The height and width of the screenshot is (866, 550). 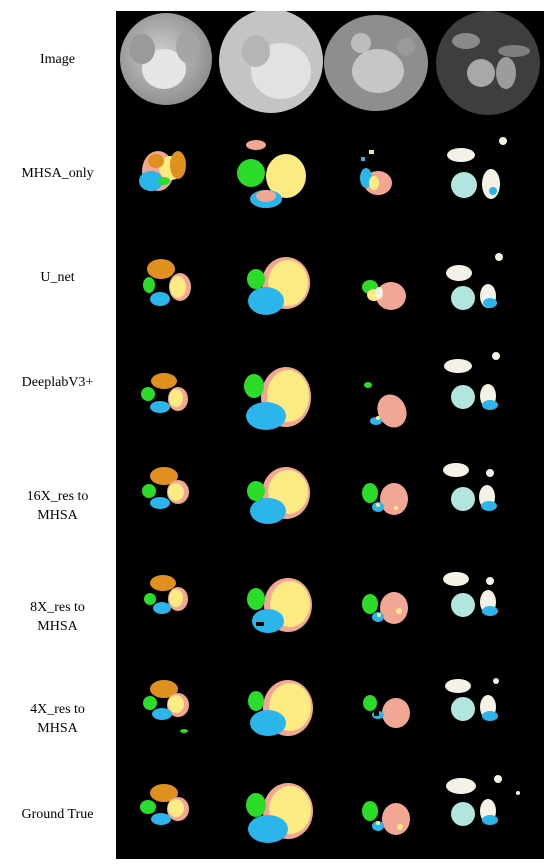 What do you see at coordinates (57, 719) in the screenshot?
I see `row-label-4x: 4X_res to MHSA` at bounding box center [57, 719].